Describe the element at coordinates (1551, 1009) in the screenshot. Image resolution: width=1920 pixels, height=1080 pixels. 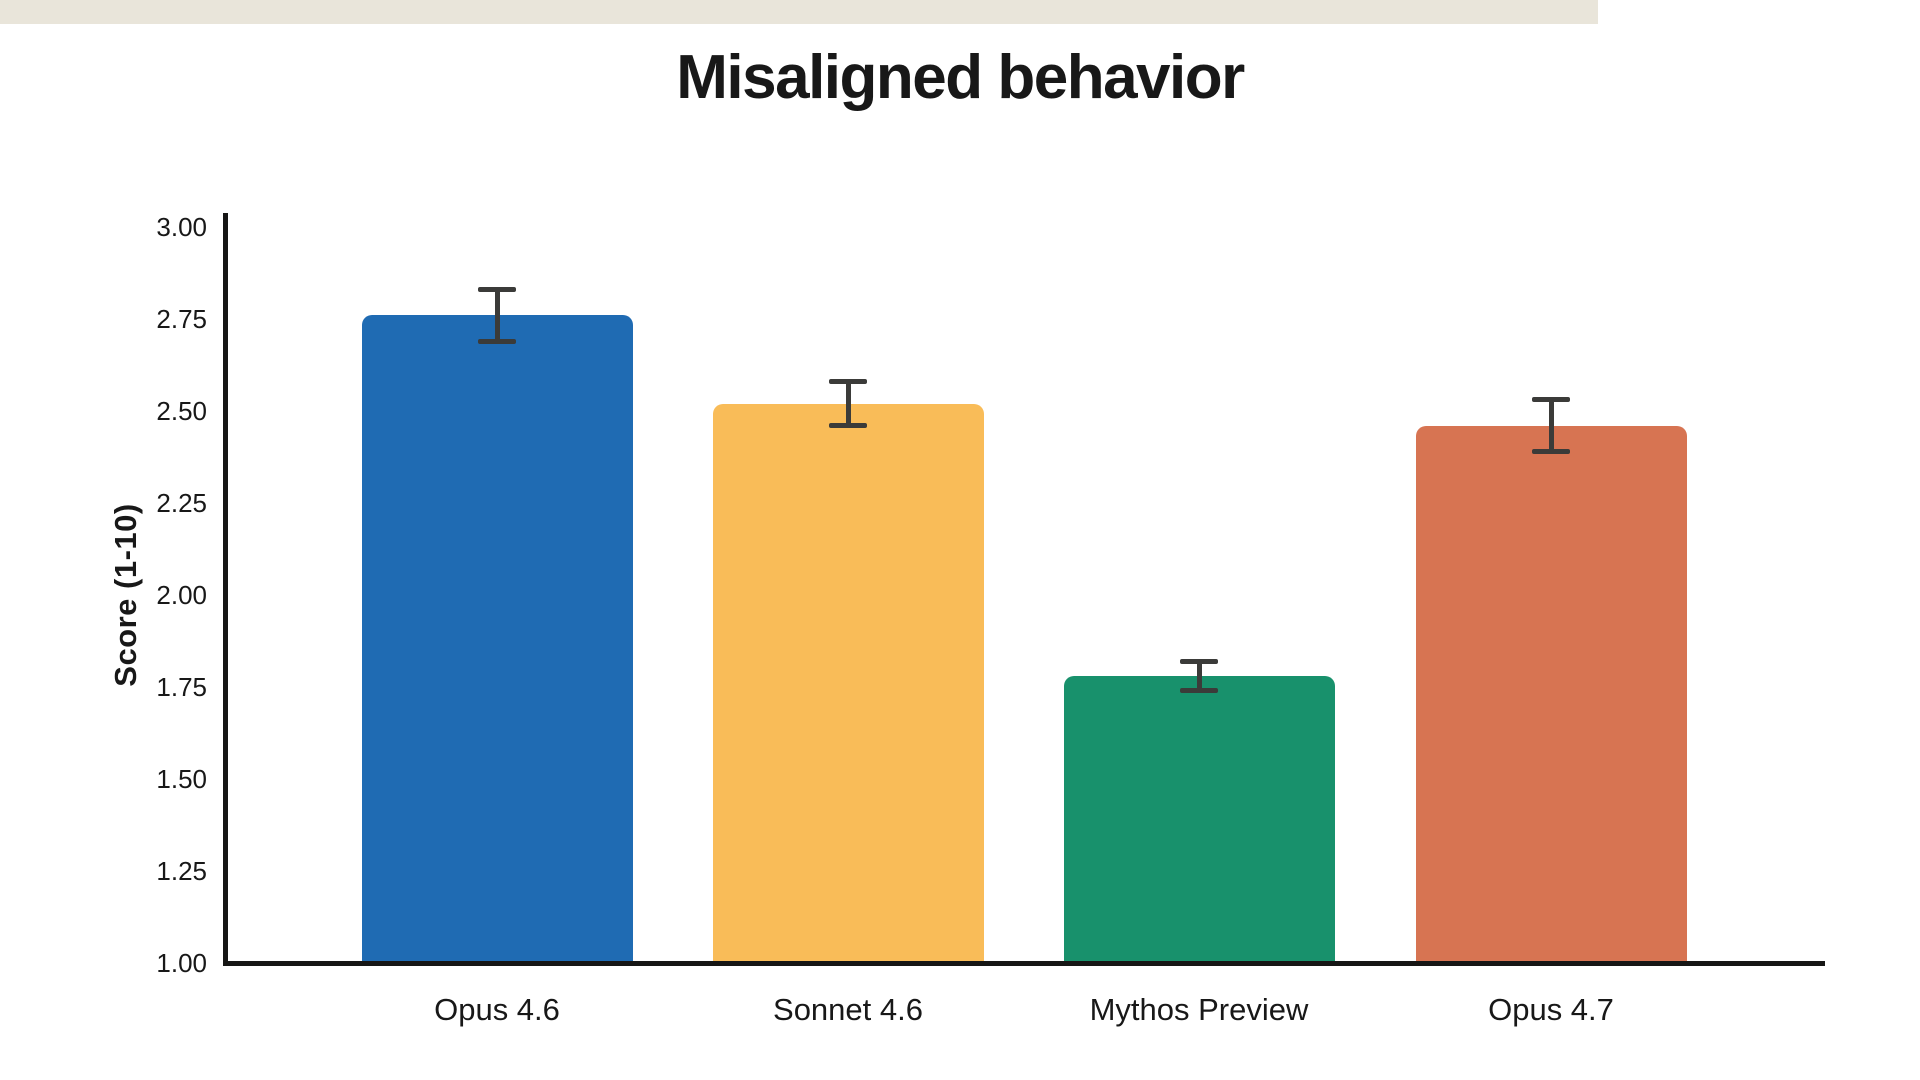
I see `x-tick-label: Opus 4.7` at that location.